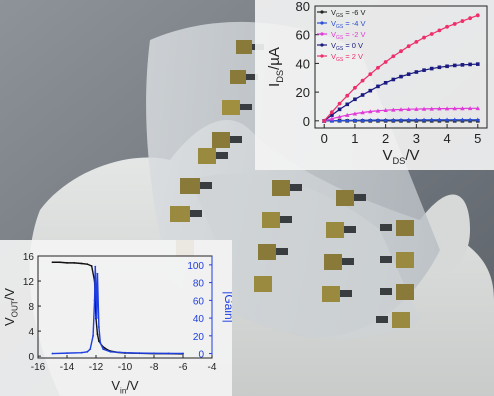  What do you see at coordinates (125, 387) in the screenshot?
I see `vtc-x-axis-label: Vin/V` at bounding box center [125, 387].